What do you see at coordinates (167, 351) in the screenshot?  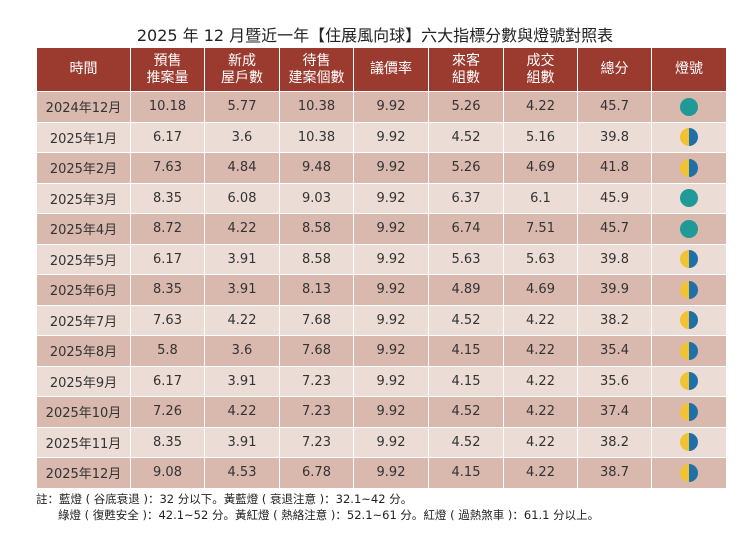 I see `table-cell: 5.8` at bounding box center [167, 351].